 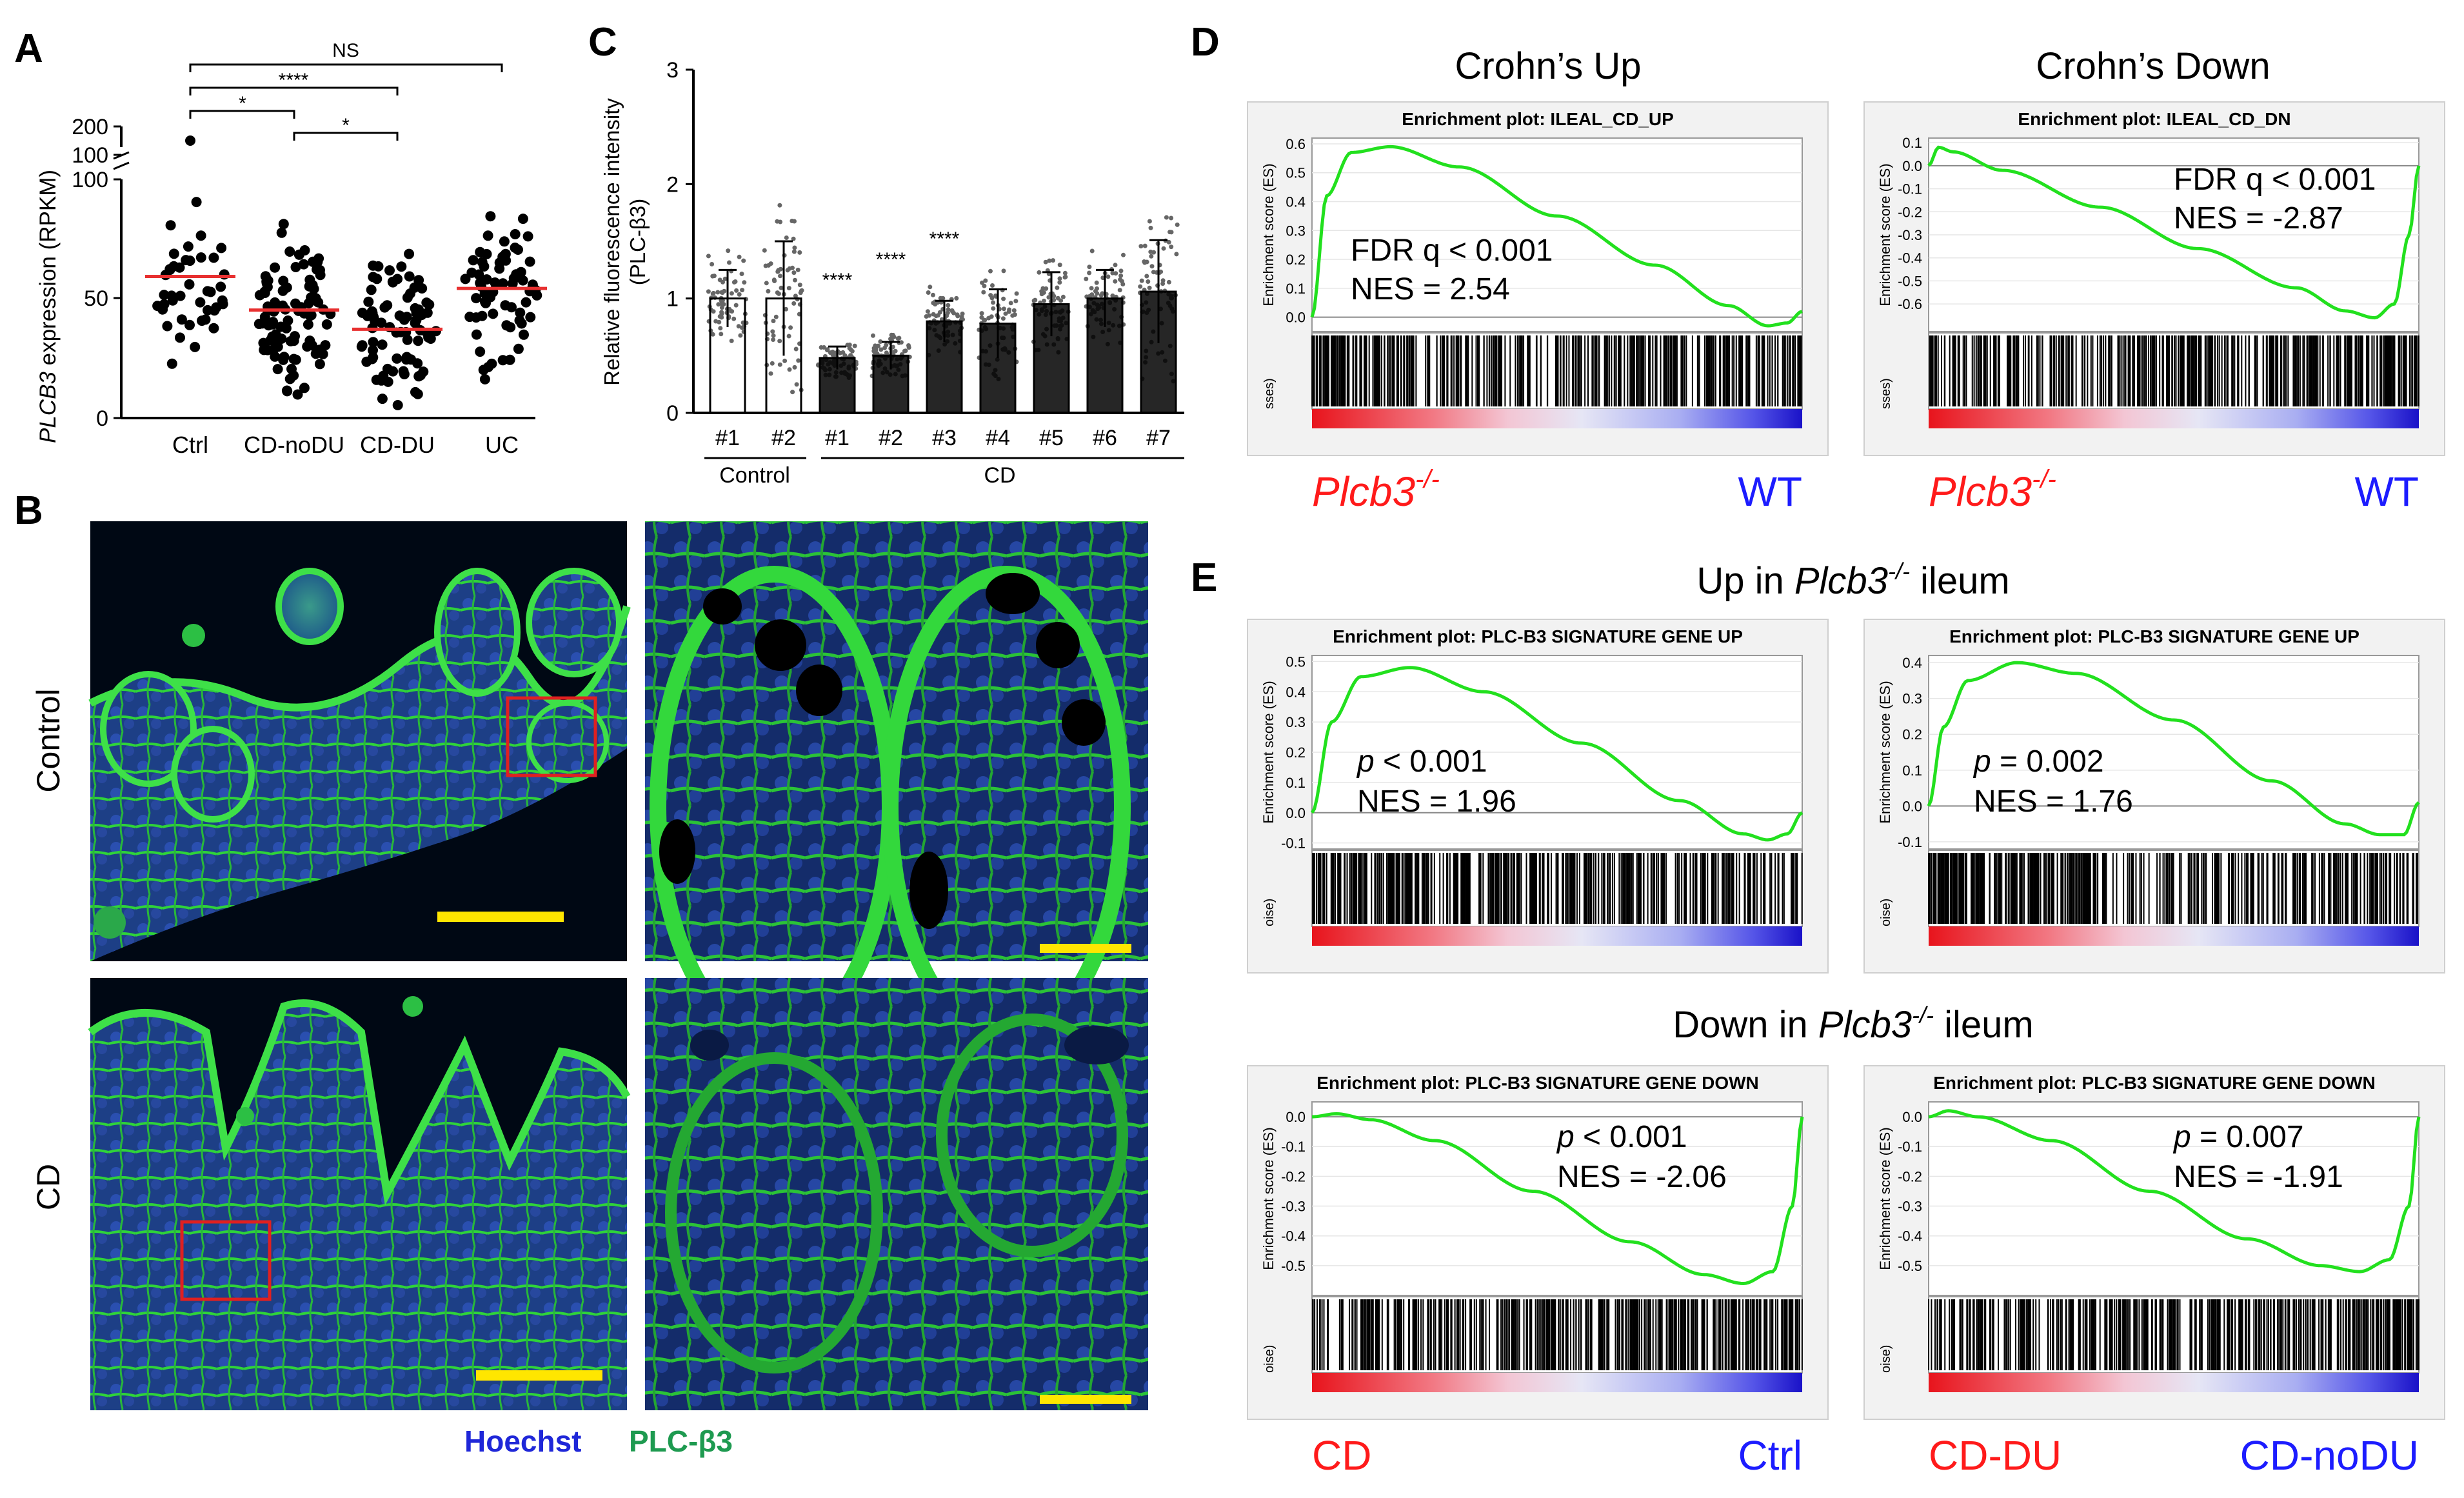 What do you see at coordinates (1557, 235) in the screenshot?
I see `gsea-es-plot-area` at bounding box center [1557, 235].